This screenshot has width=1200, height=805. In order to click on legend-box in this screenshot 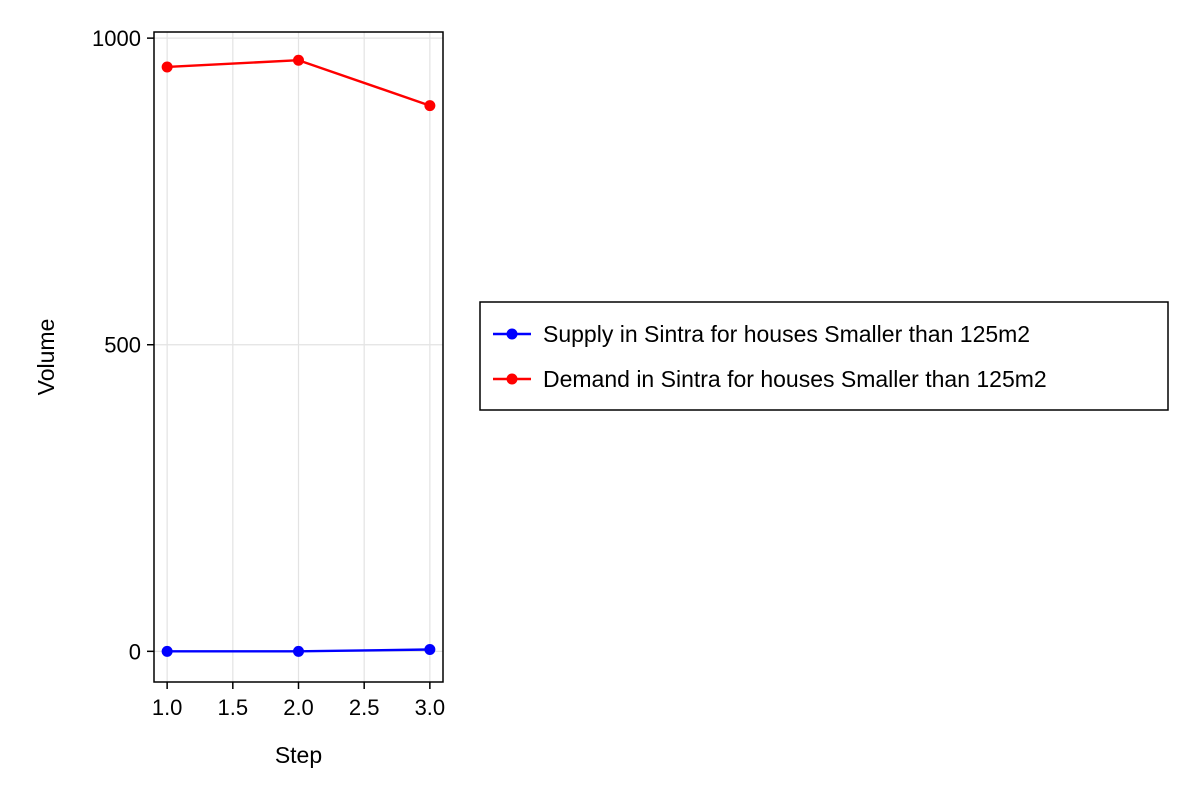, I will do `click(824, 356)`.